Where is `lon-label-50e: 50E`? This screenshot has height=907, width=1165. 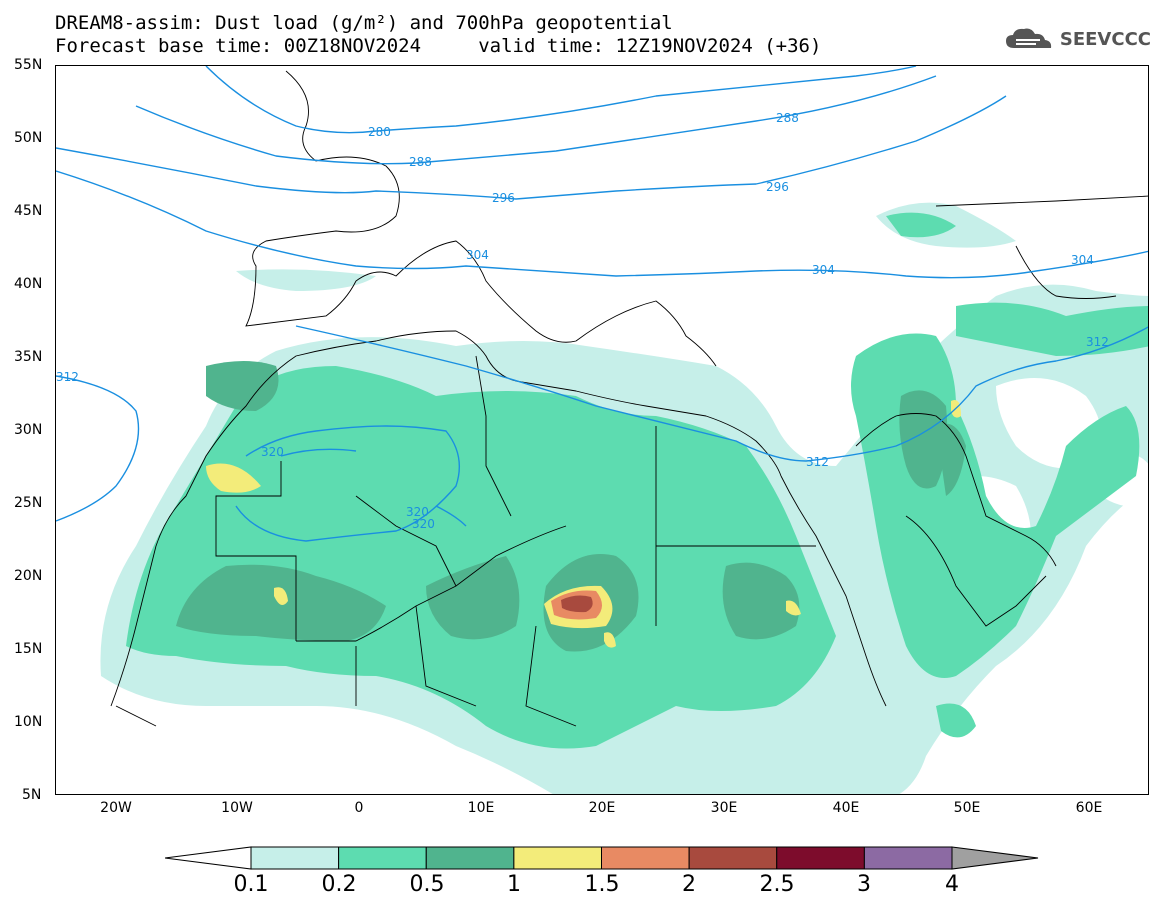
lon-label-50e: 50E is located at coordinates (967, 808).